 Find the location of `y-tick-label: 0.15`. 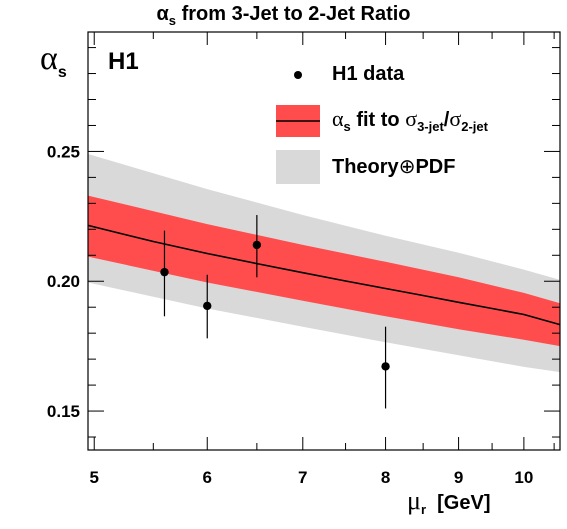

y-tick-label: 0.15 is located at coordinates (63, 411).